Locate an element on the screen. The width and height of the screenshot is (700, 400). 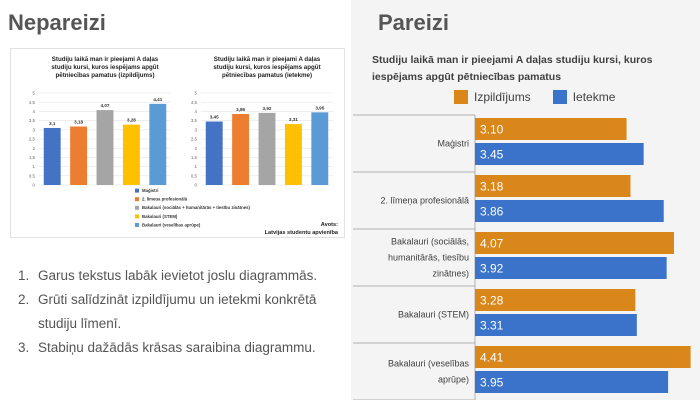
category-label: Bakalauri (veselības is located at coordinates (429, 364).